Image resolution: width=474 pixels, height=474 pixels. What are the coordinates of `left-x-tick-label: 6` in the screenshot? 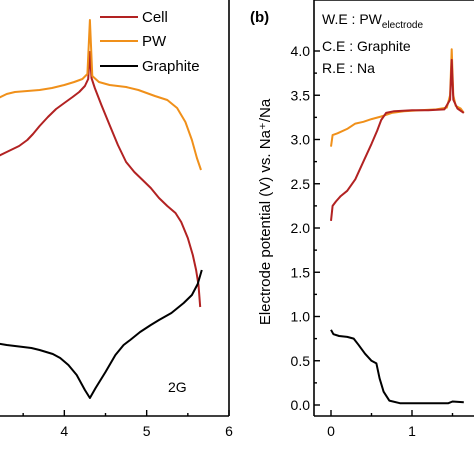 It's located at (229, 431).